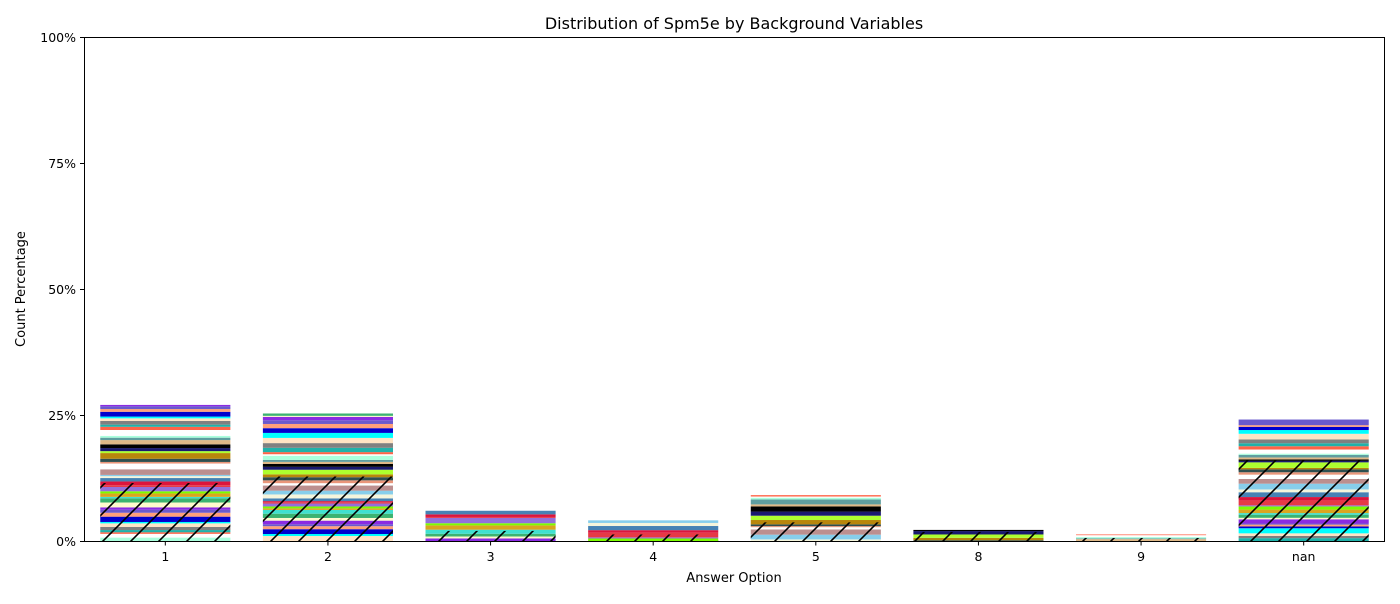 This screenshot has width=1400, height=604. What do you see at coordinates (58, 37) in the screenshot?
I see `y-tick-label: 100%` at bounding box center [58, 37].